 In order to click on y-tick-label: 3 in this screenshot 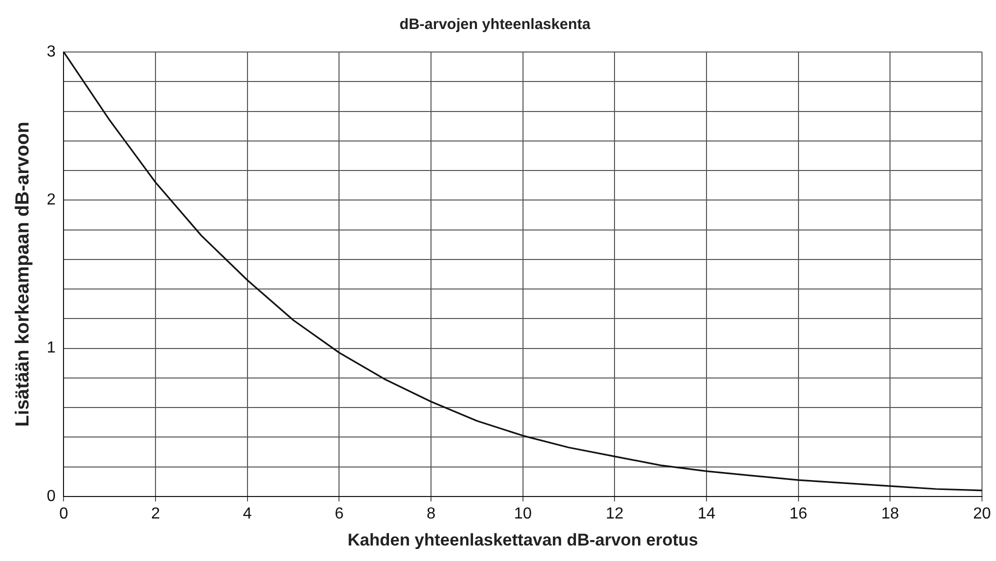, I will do `click(51, 51)`.